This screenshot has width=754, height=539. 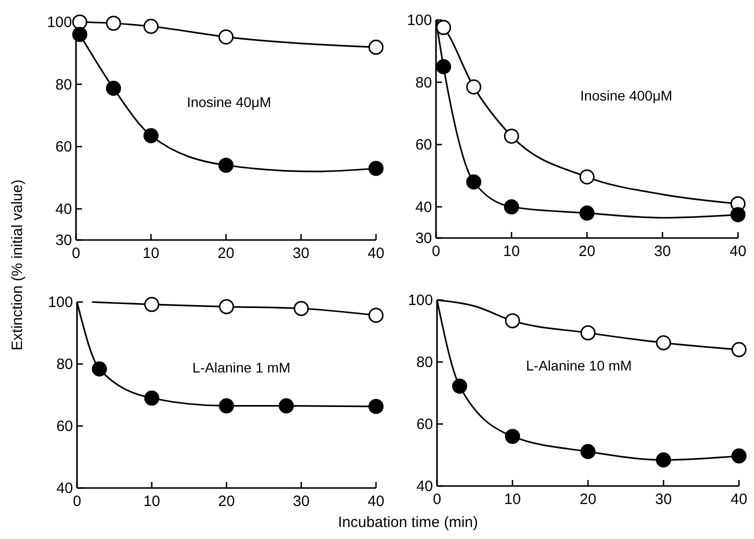 What do you see at coordinates (626, 96) in the screenshot?
I see `annotation: Inosine 400μM` at bounding box center [626, 96].